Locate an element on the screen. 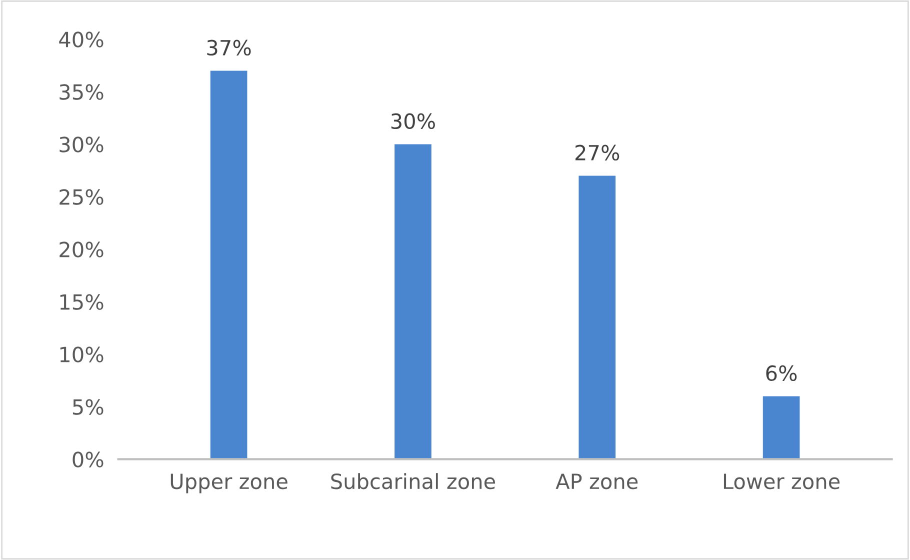 This screenshot has width=910, height=560. data-label: 30% is located at coordinates (413, 121).